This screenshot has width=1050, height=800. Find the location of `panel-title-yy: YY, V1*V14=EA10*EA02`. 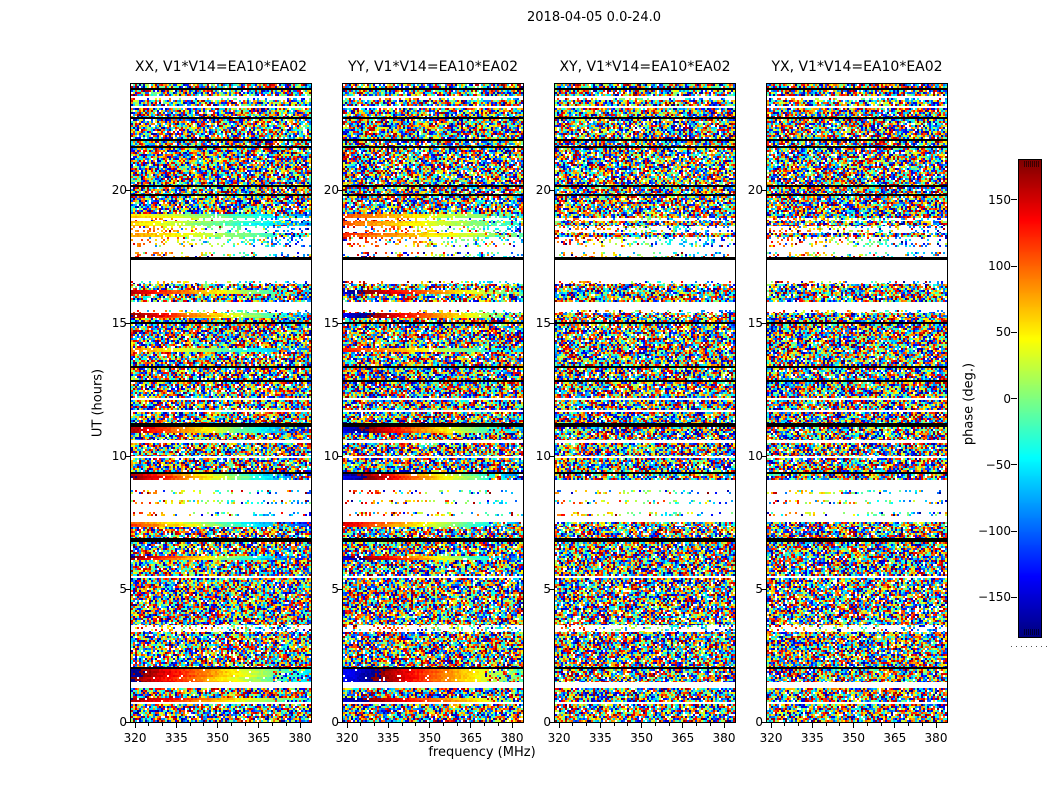

panel-title-yy: YY, V1*V14=EA10*EA02 is located at coordinates (433, 67).